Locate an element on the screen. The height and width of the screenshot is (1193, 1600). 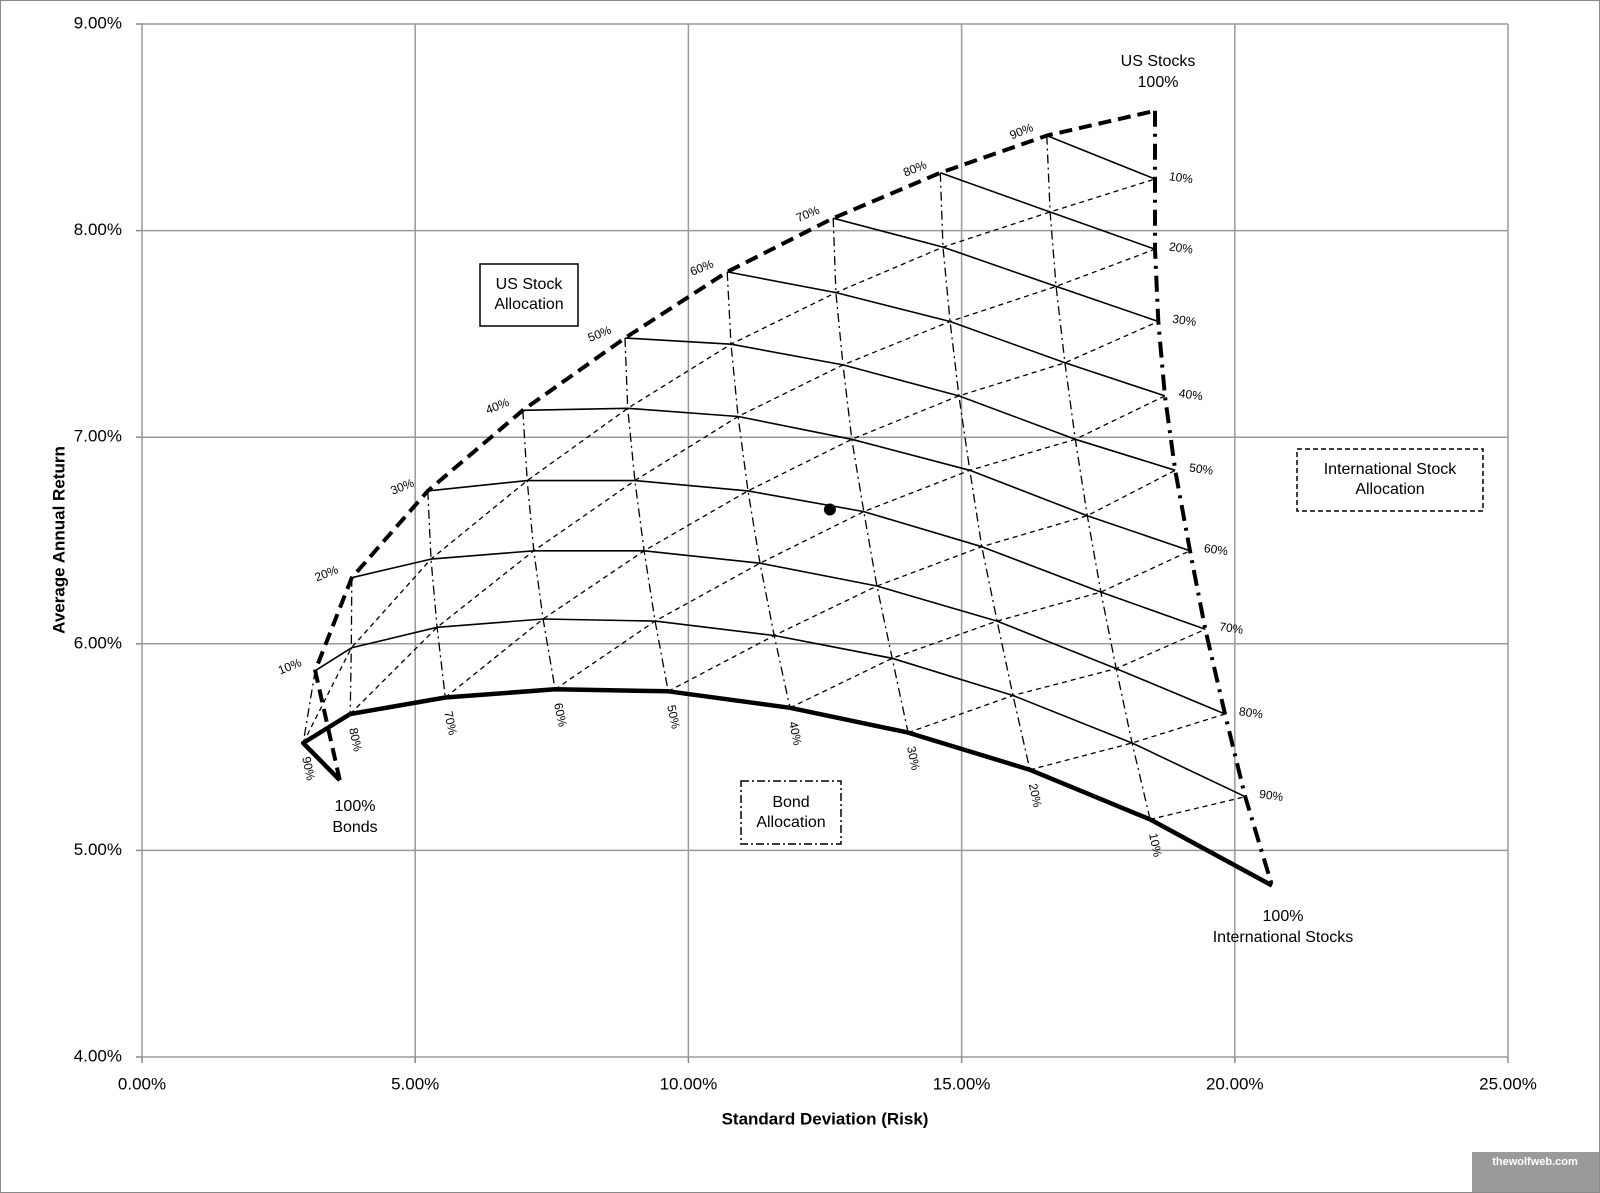
intl-allocation-label: 80% is located at coordinates (1251, 712).